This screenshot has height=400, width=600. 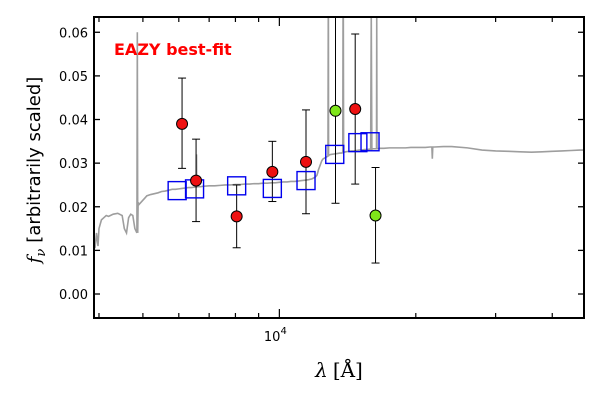 What do you see at coordinates (73, 77) in the screenshot?
I see `y-tick-label: 0.05` at bounding box center [73, 77].